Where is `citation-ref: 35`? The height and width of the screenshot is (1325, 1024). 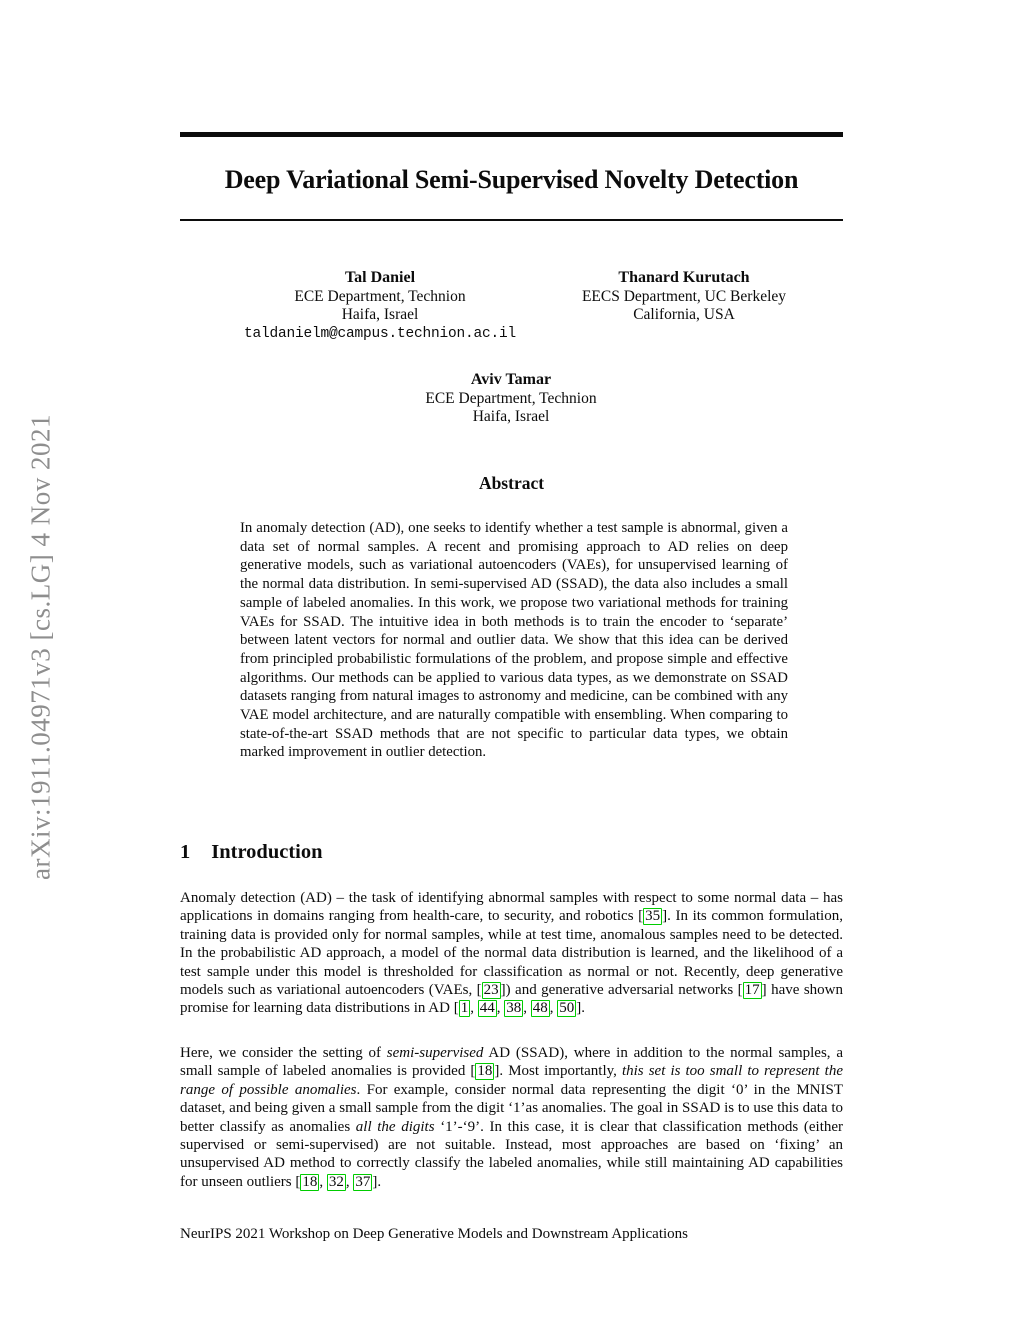
citation-ref: 35 is located at coordinates (653, 917).